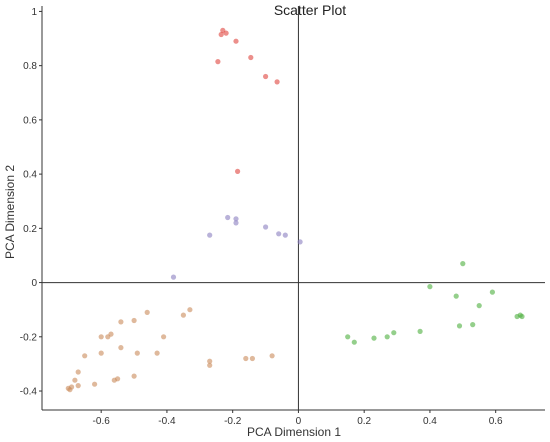 This screenshot has height=442, width=550. What do you see at coordinates (10, 212) in the screenshot?
I see `y-axis-title: PCA Dimension 2` at bounding box center [10, 212].